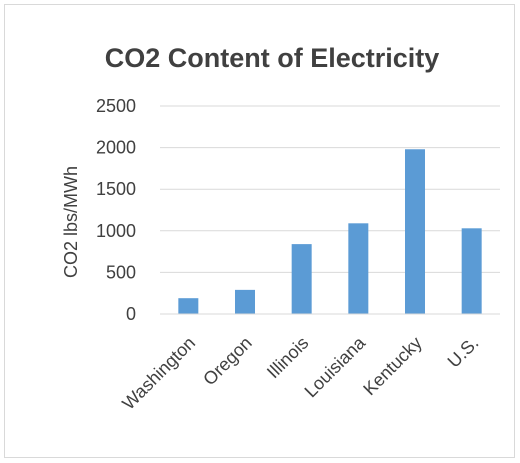 This screenshot has width=520, height=463. What do you see at coordinates (471, 271) in the screenshot?
I see `bar-u-s` at bounding box center [471, 271].